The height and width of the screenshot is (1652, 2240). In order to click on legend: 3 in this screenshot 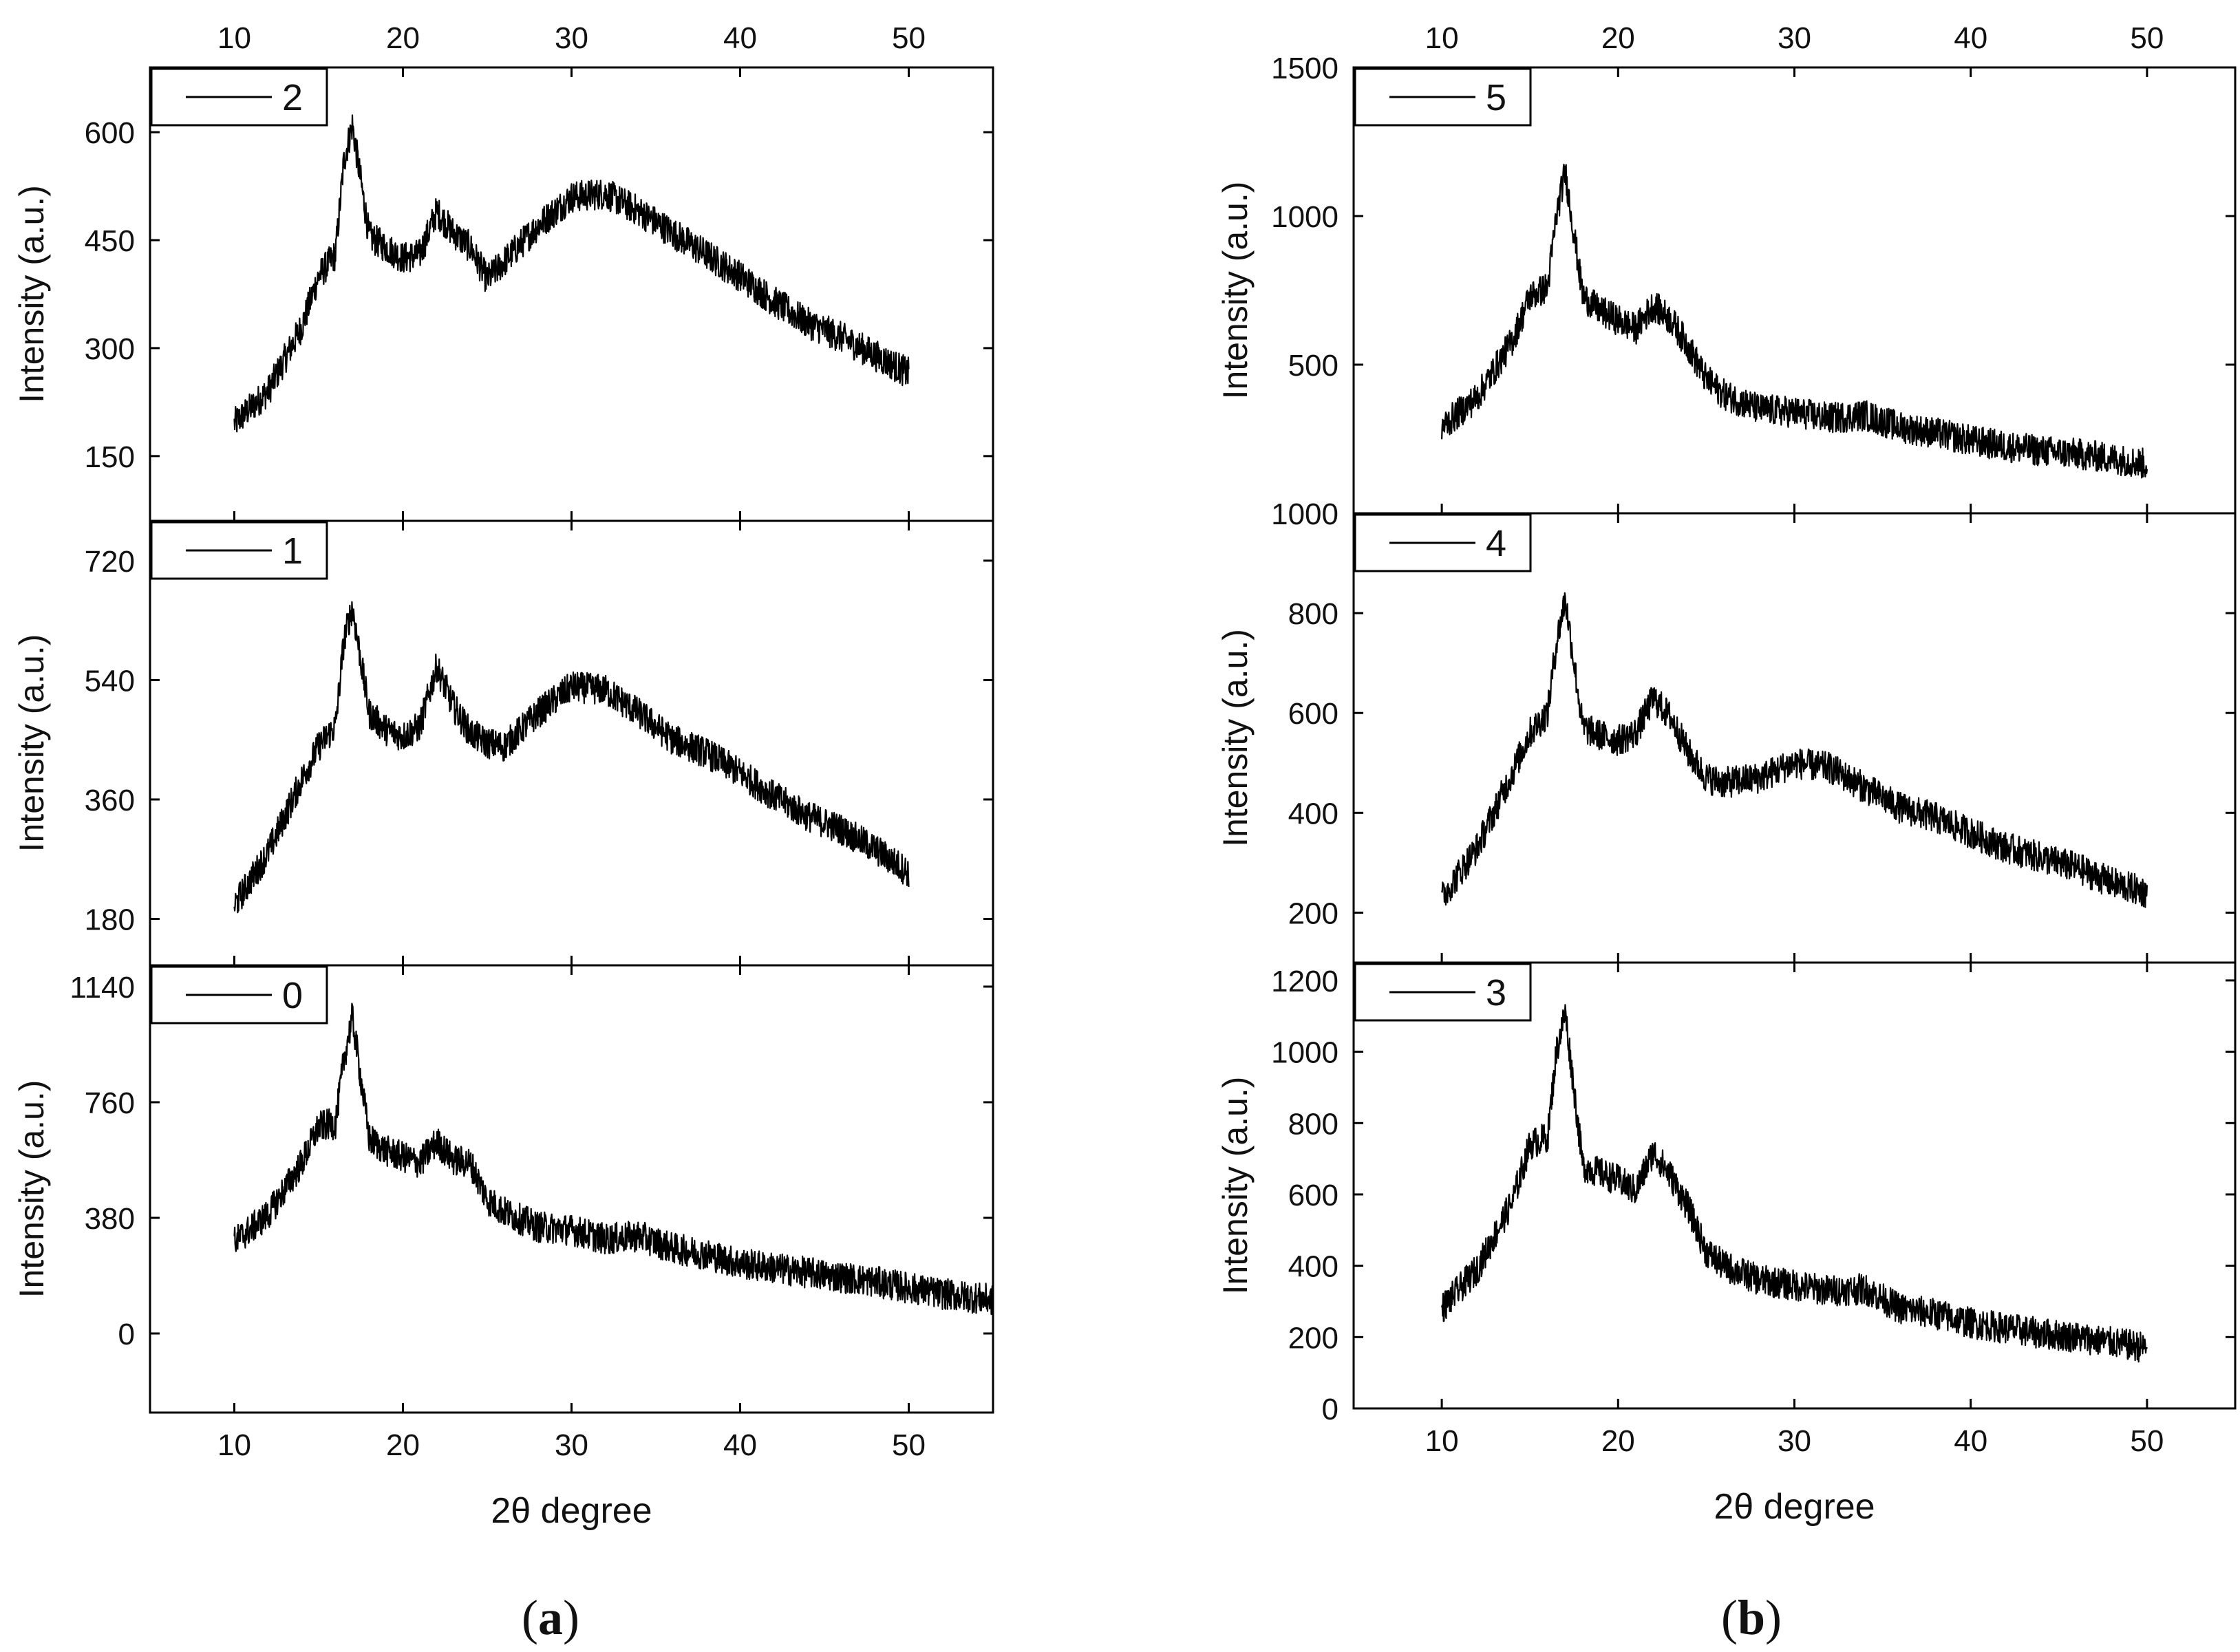, I will do `click(1443, 992)`.